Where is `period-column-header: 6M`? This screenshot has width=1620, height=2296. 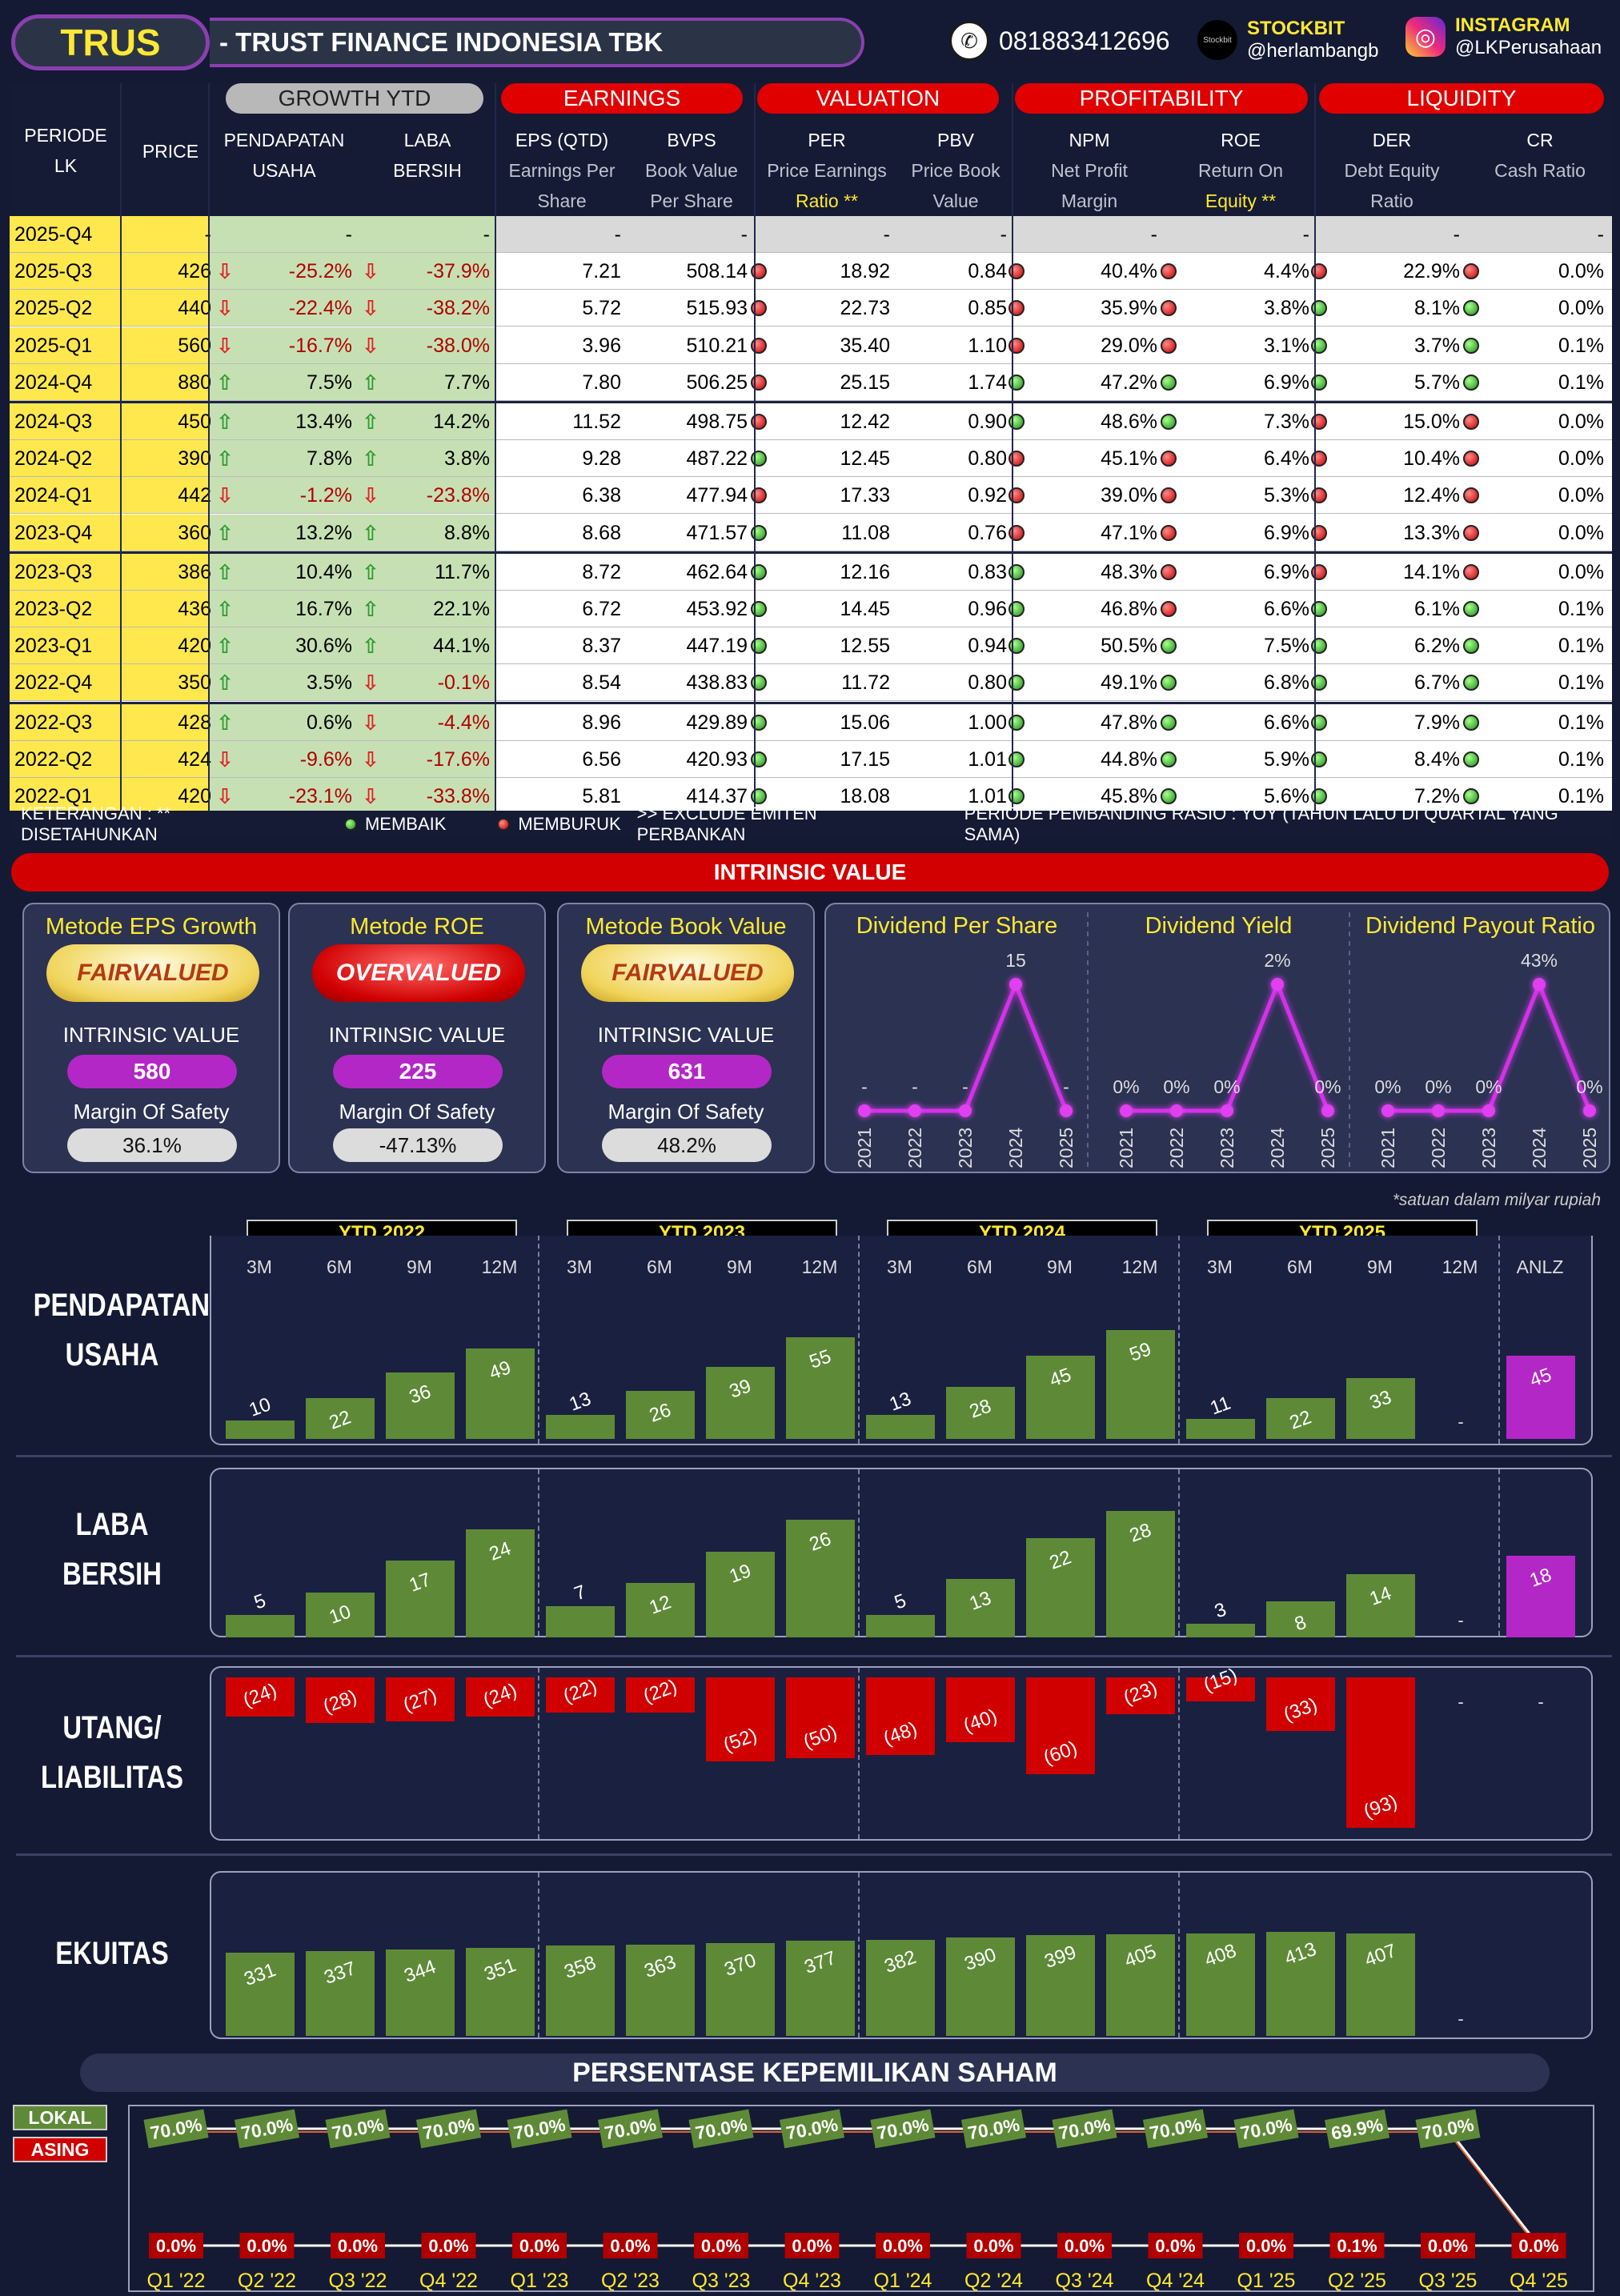
period-column-header: 6M is located at coordinates (339, 1266).